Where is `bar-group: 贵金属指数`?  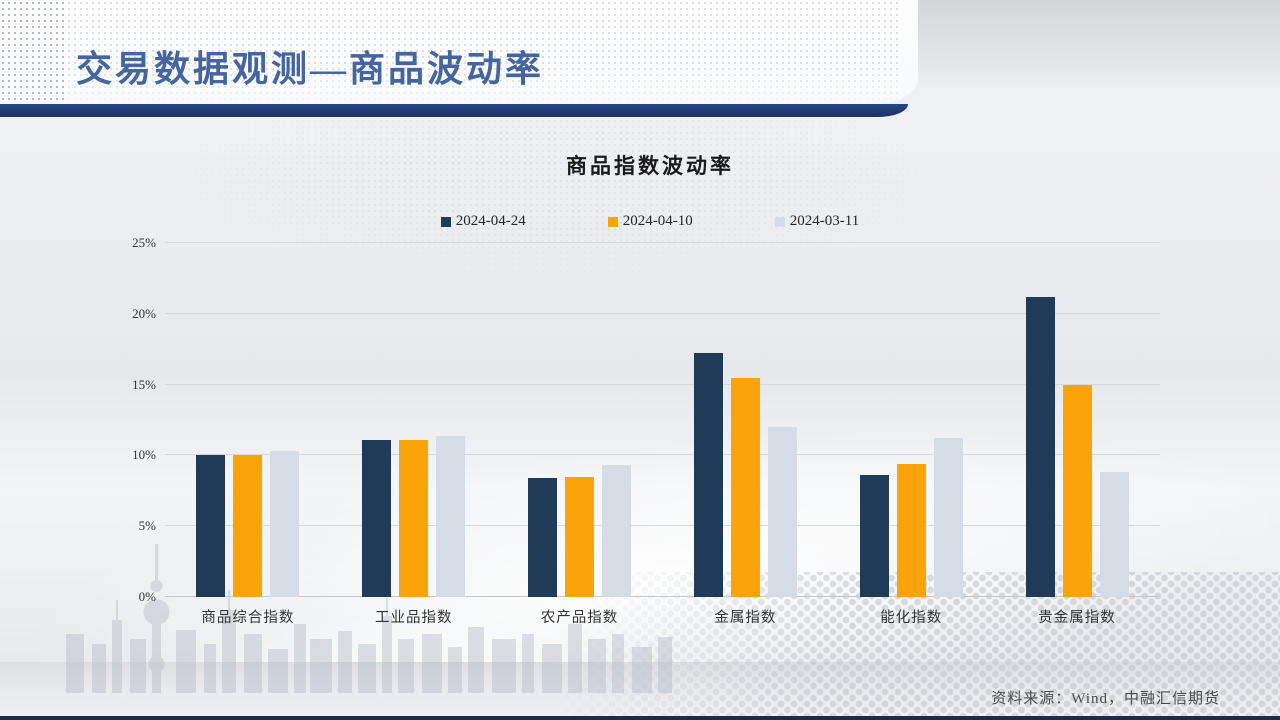
bar-group: 贵金属指数 is located at coordinates (1077, 434).